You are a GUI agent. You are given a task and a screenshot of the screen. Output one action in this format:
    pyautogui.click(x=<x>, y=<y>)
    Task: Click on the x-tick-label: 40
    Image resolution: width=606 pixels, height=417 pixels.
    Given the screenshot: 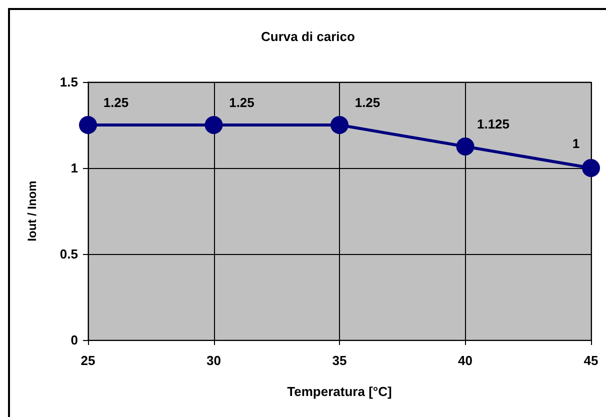 What is the action you would take?
    pyautogui.click(x=465, y=360)
    